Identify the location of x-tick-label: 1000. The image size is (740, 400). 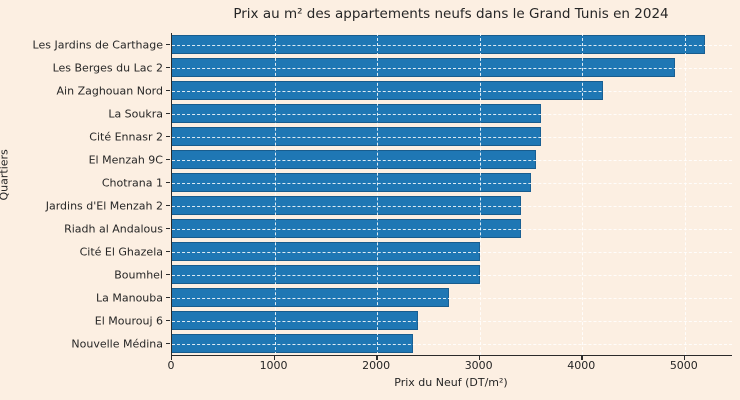
(273, 365).